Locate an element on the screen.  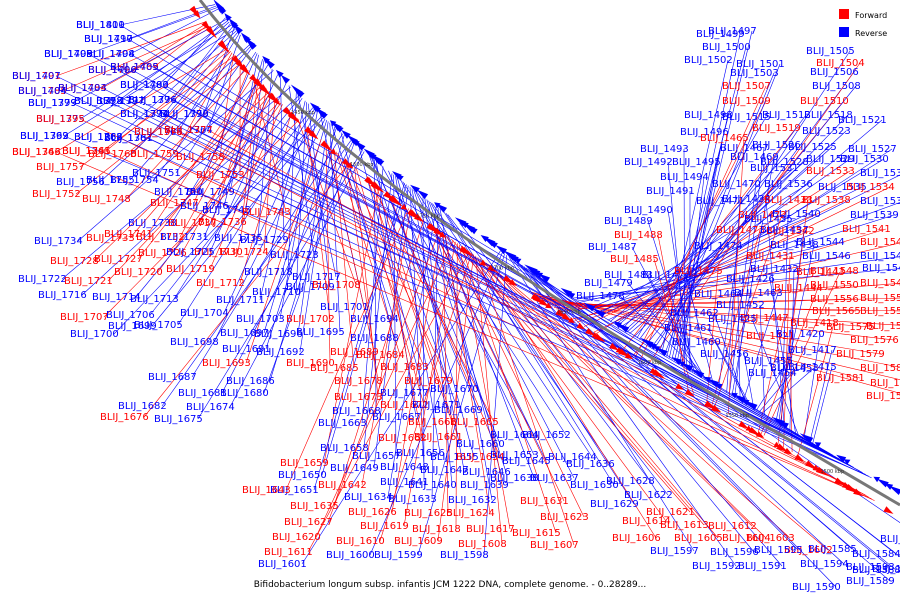
gene-label: BLIJ_1734 is located at coordinates (58, 241).